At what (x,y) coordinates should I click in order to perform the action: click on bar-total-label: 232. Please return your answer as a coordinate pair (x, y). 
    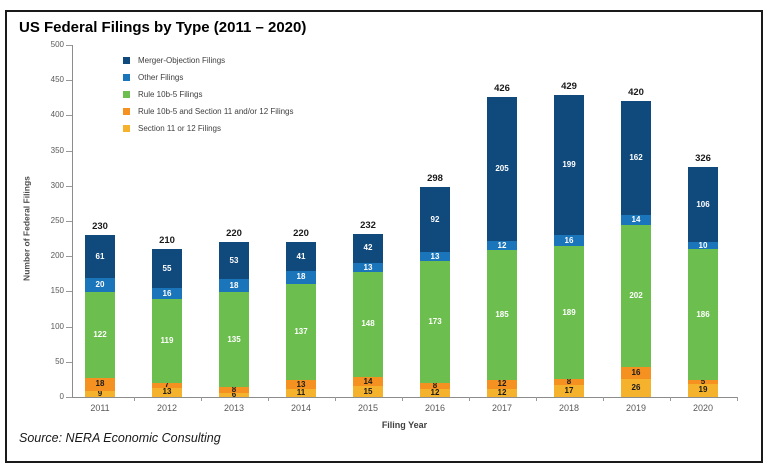
    Looking at the image, I should click on (368, 225).